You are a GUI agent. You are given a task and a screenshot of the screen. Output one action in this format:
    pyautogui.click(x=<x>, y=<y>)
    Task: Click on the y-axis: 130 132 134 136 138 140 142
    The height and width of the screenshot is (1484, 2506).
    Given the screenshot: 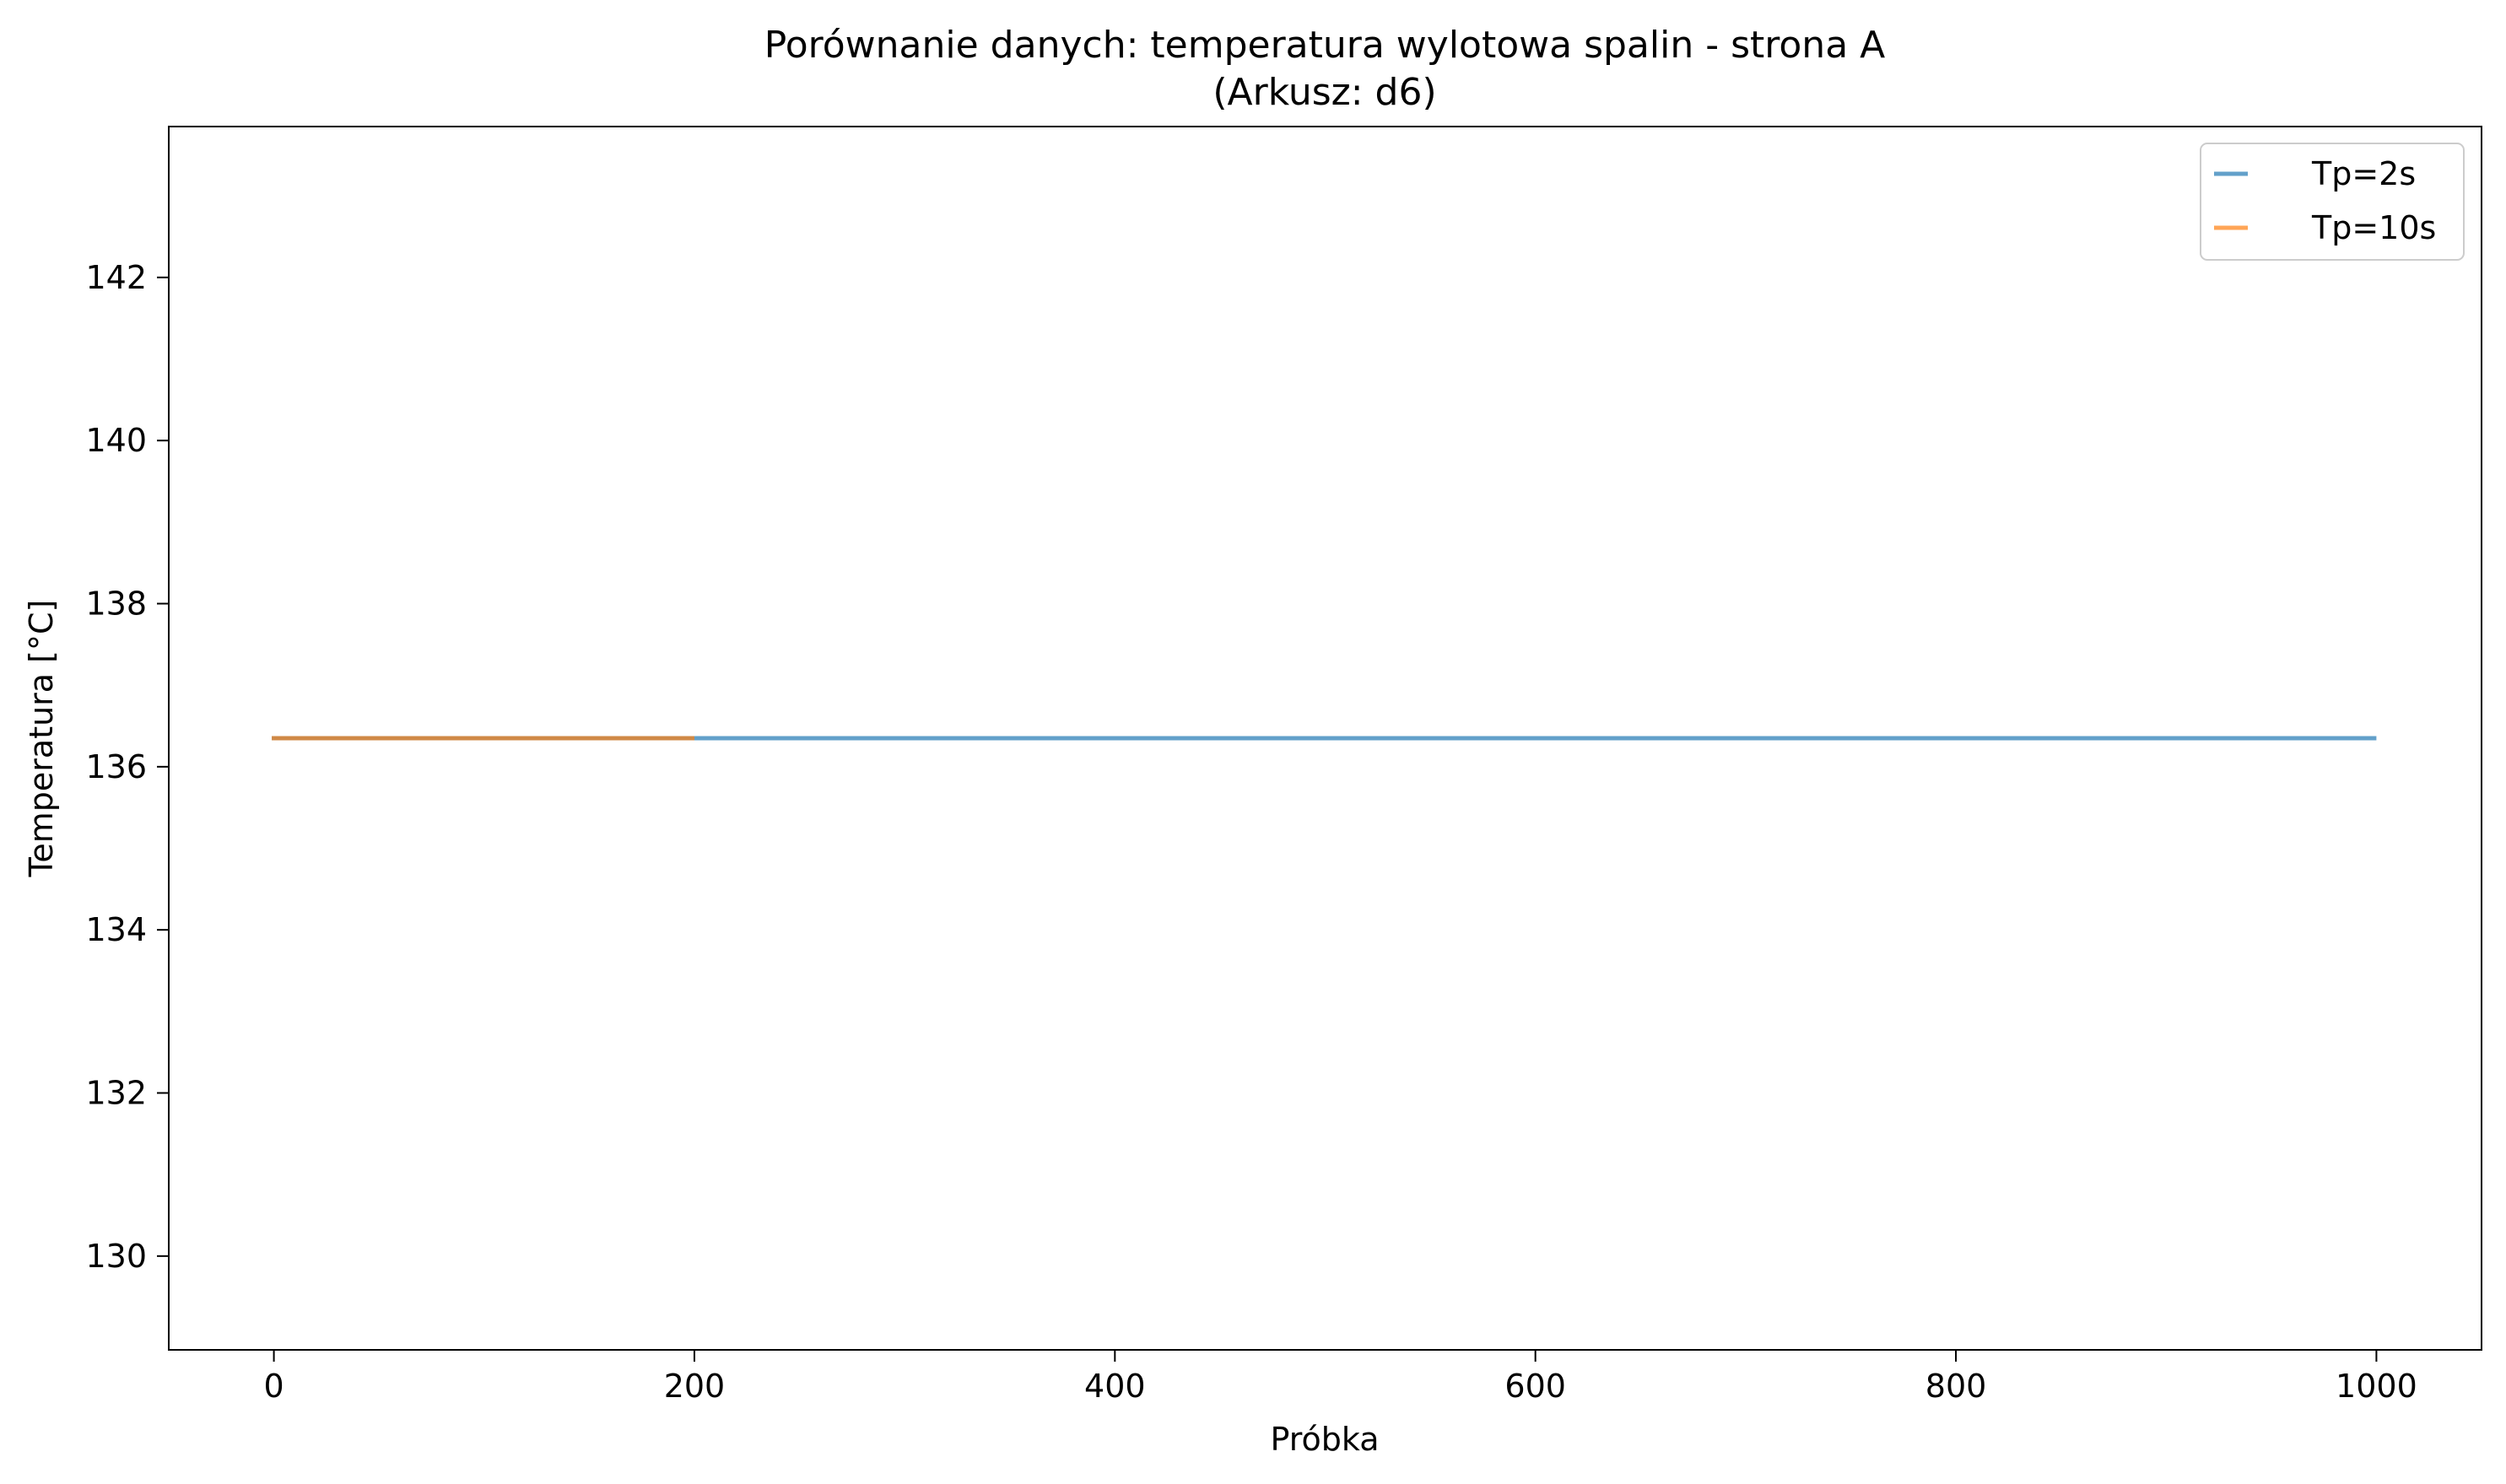 What is the action you would take?
    pyautogui.click(x=127, y=767)
    